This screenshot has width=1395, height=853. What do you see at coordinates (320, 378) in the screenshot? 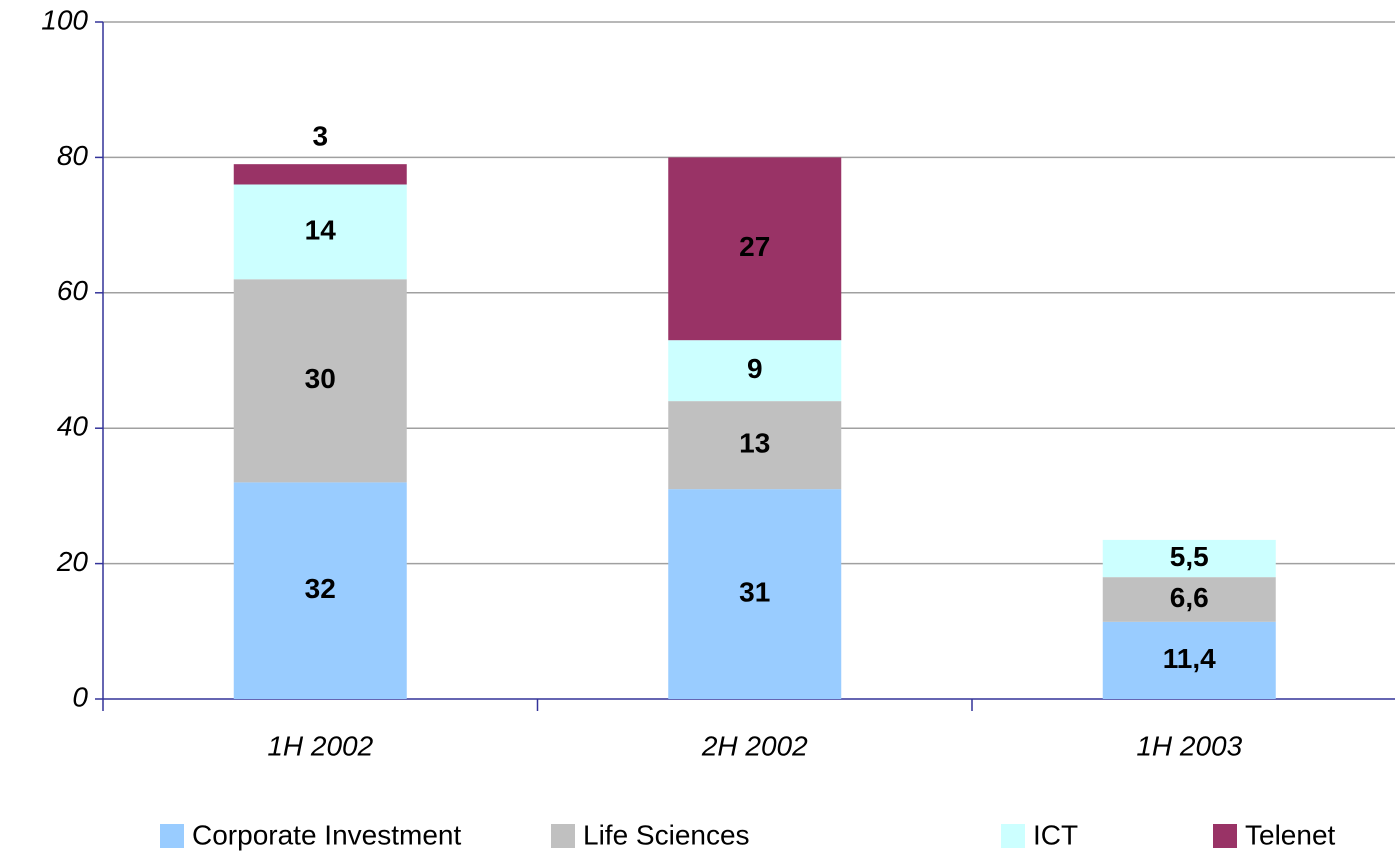
I see `data-label: 30` at bounding box center [320, 378].